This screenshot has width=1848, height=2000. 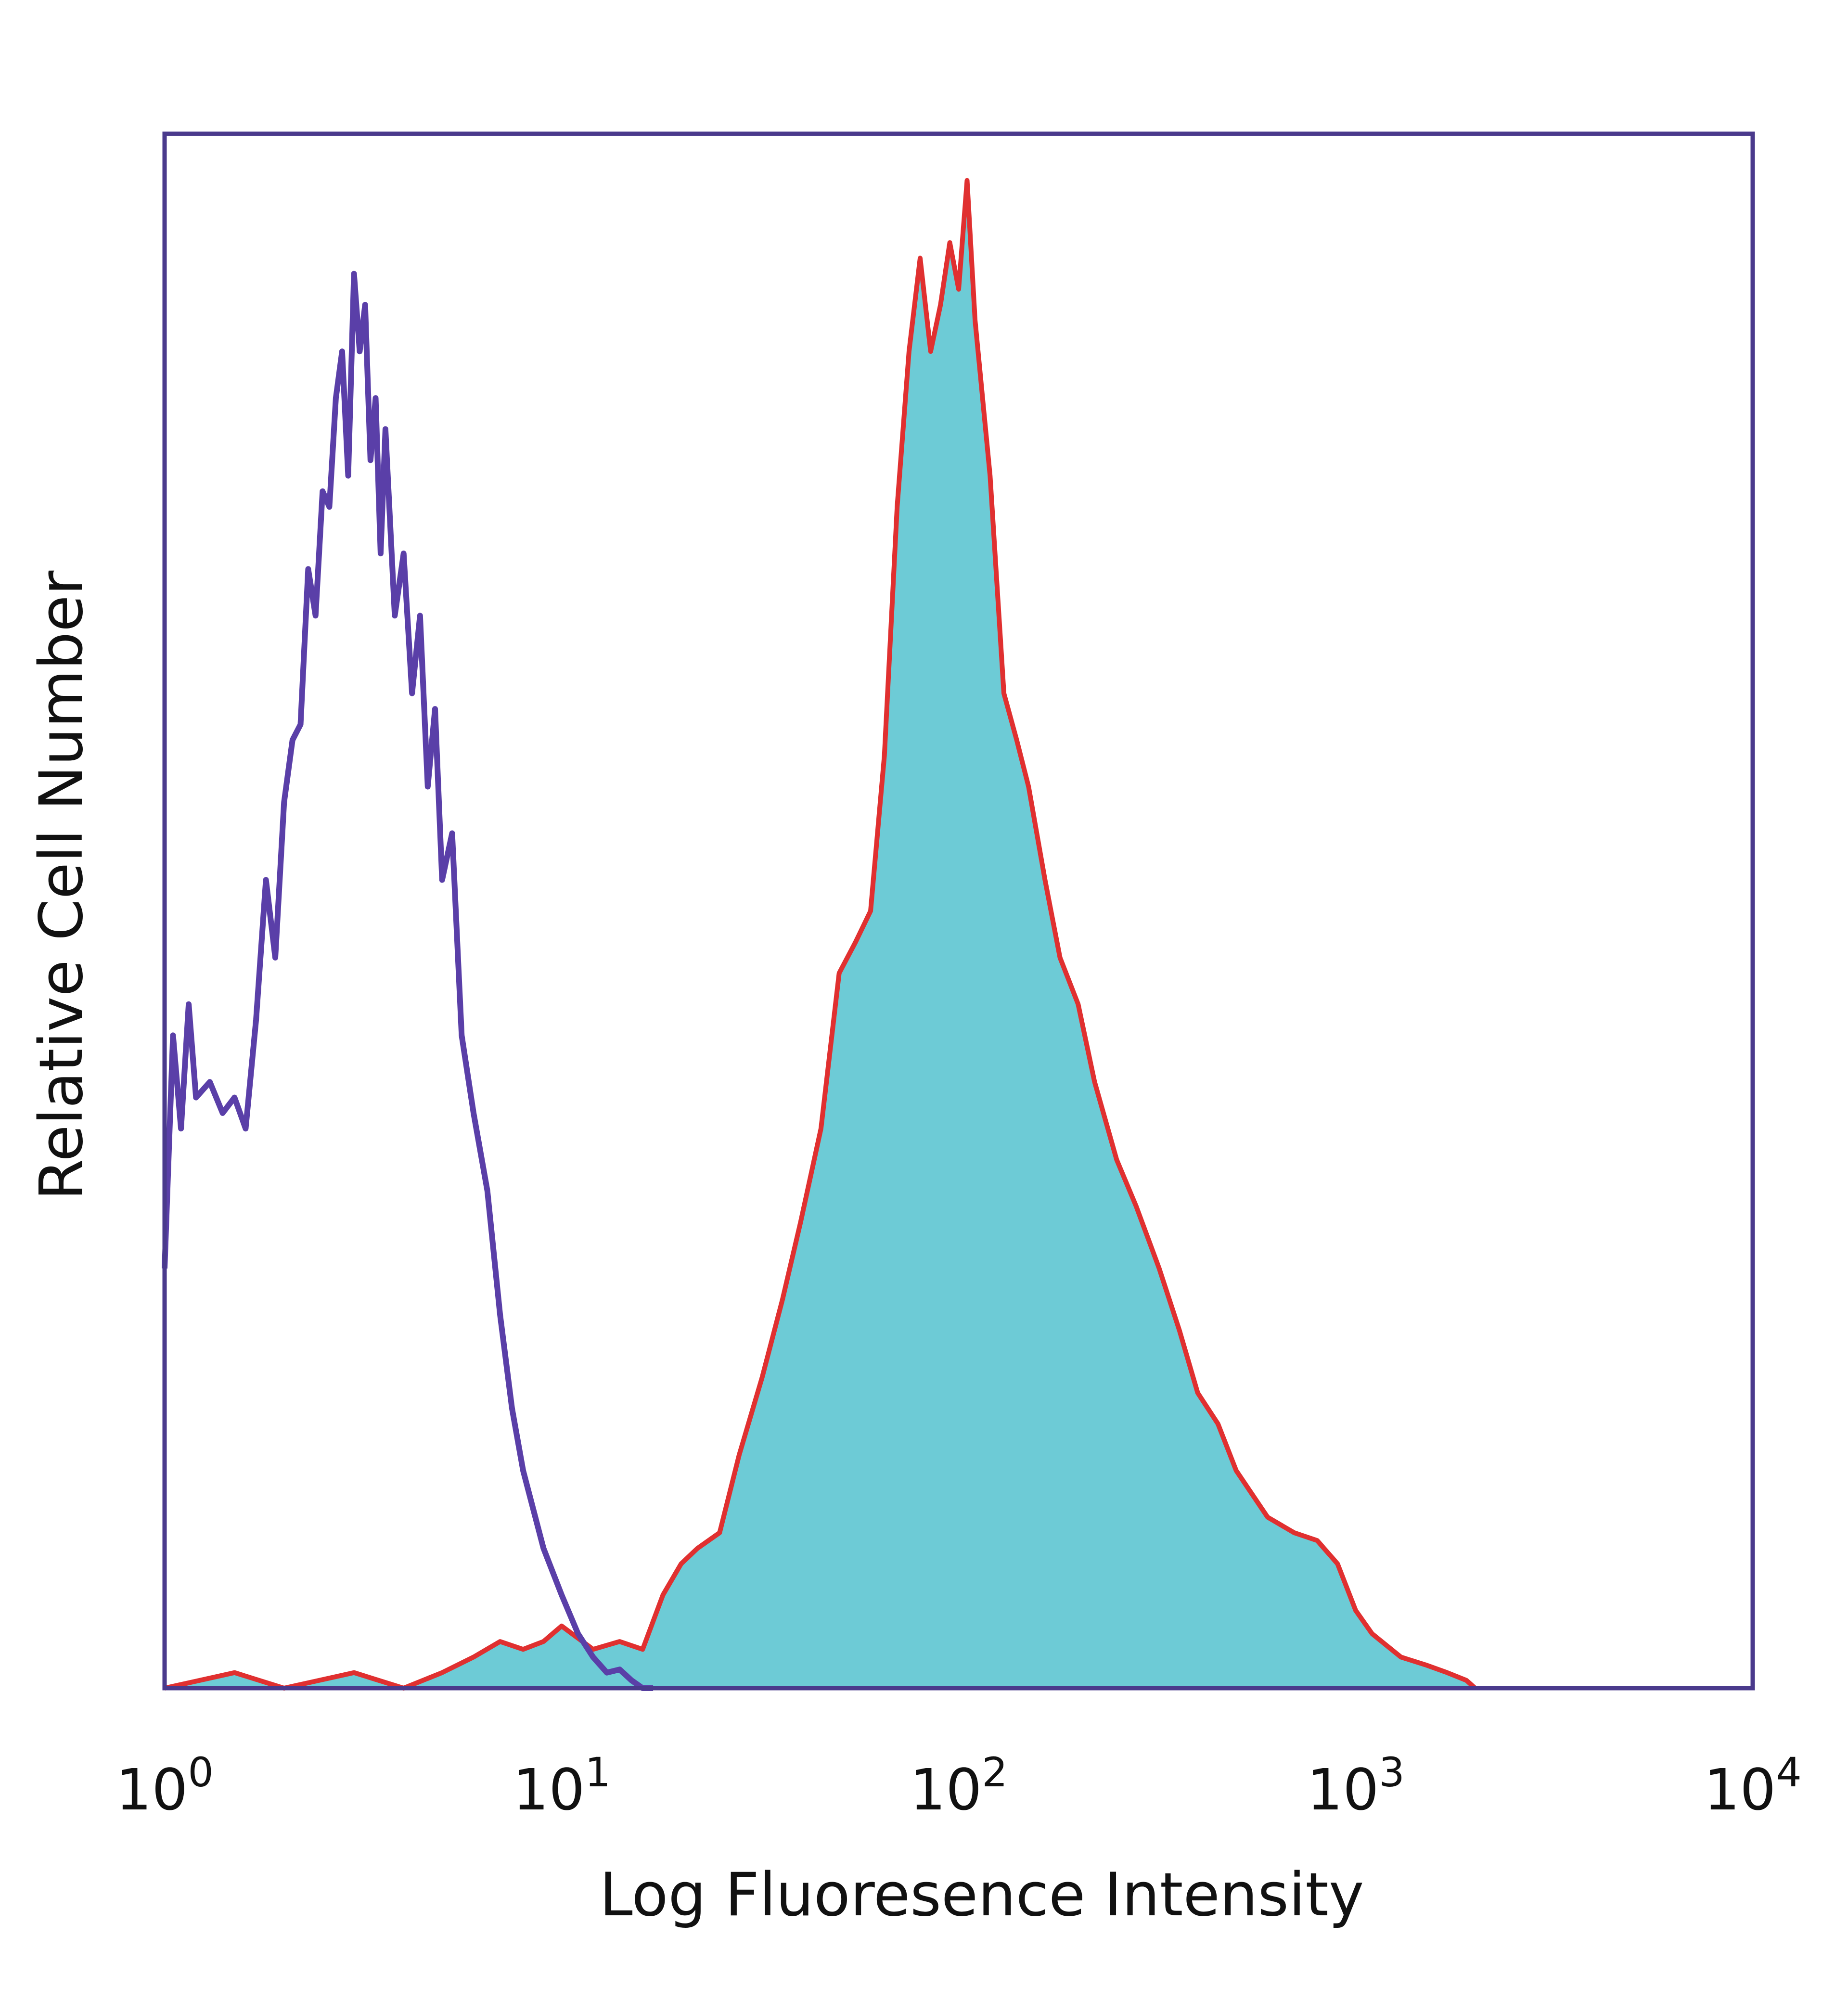 I want to click on x-tick-label: 10¹, so click(x=562, y=1786).